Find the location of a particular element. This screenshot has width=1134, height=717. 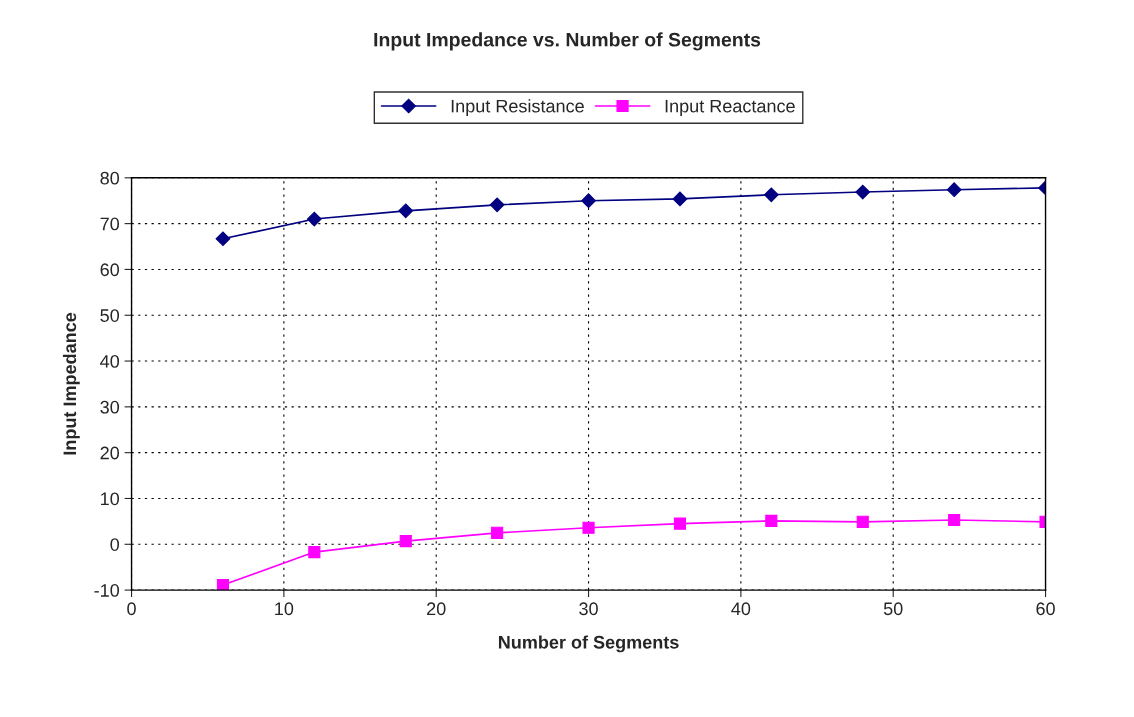

x-tick-label: 20 is located at coordinates (436, 609).